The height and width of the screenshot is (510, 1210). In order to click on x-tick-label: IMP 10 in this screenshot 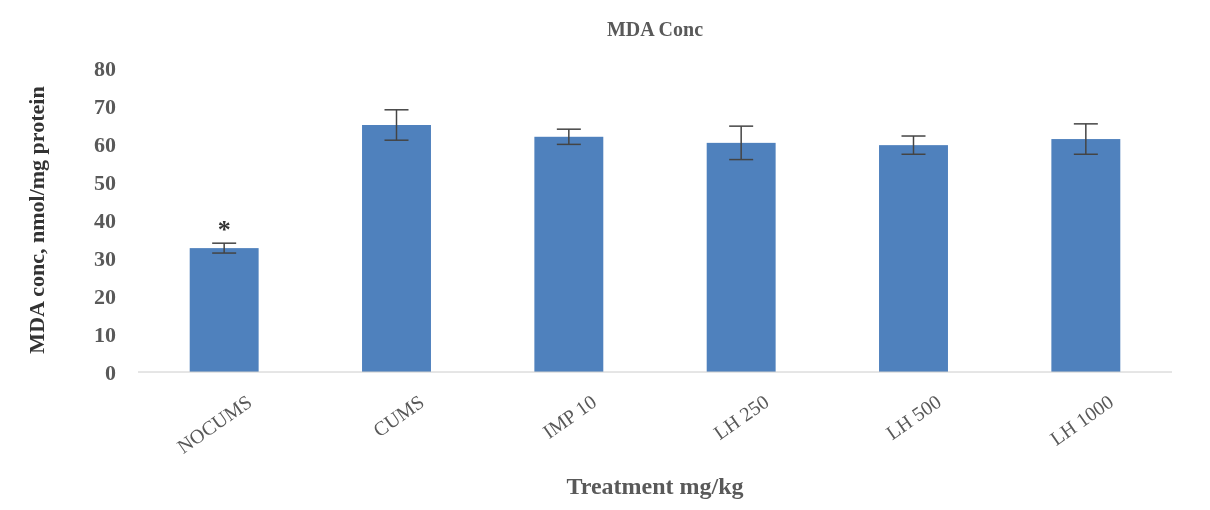, I will do `click(569, 416)`.